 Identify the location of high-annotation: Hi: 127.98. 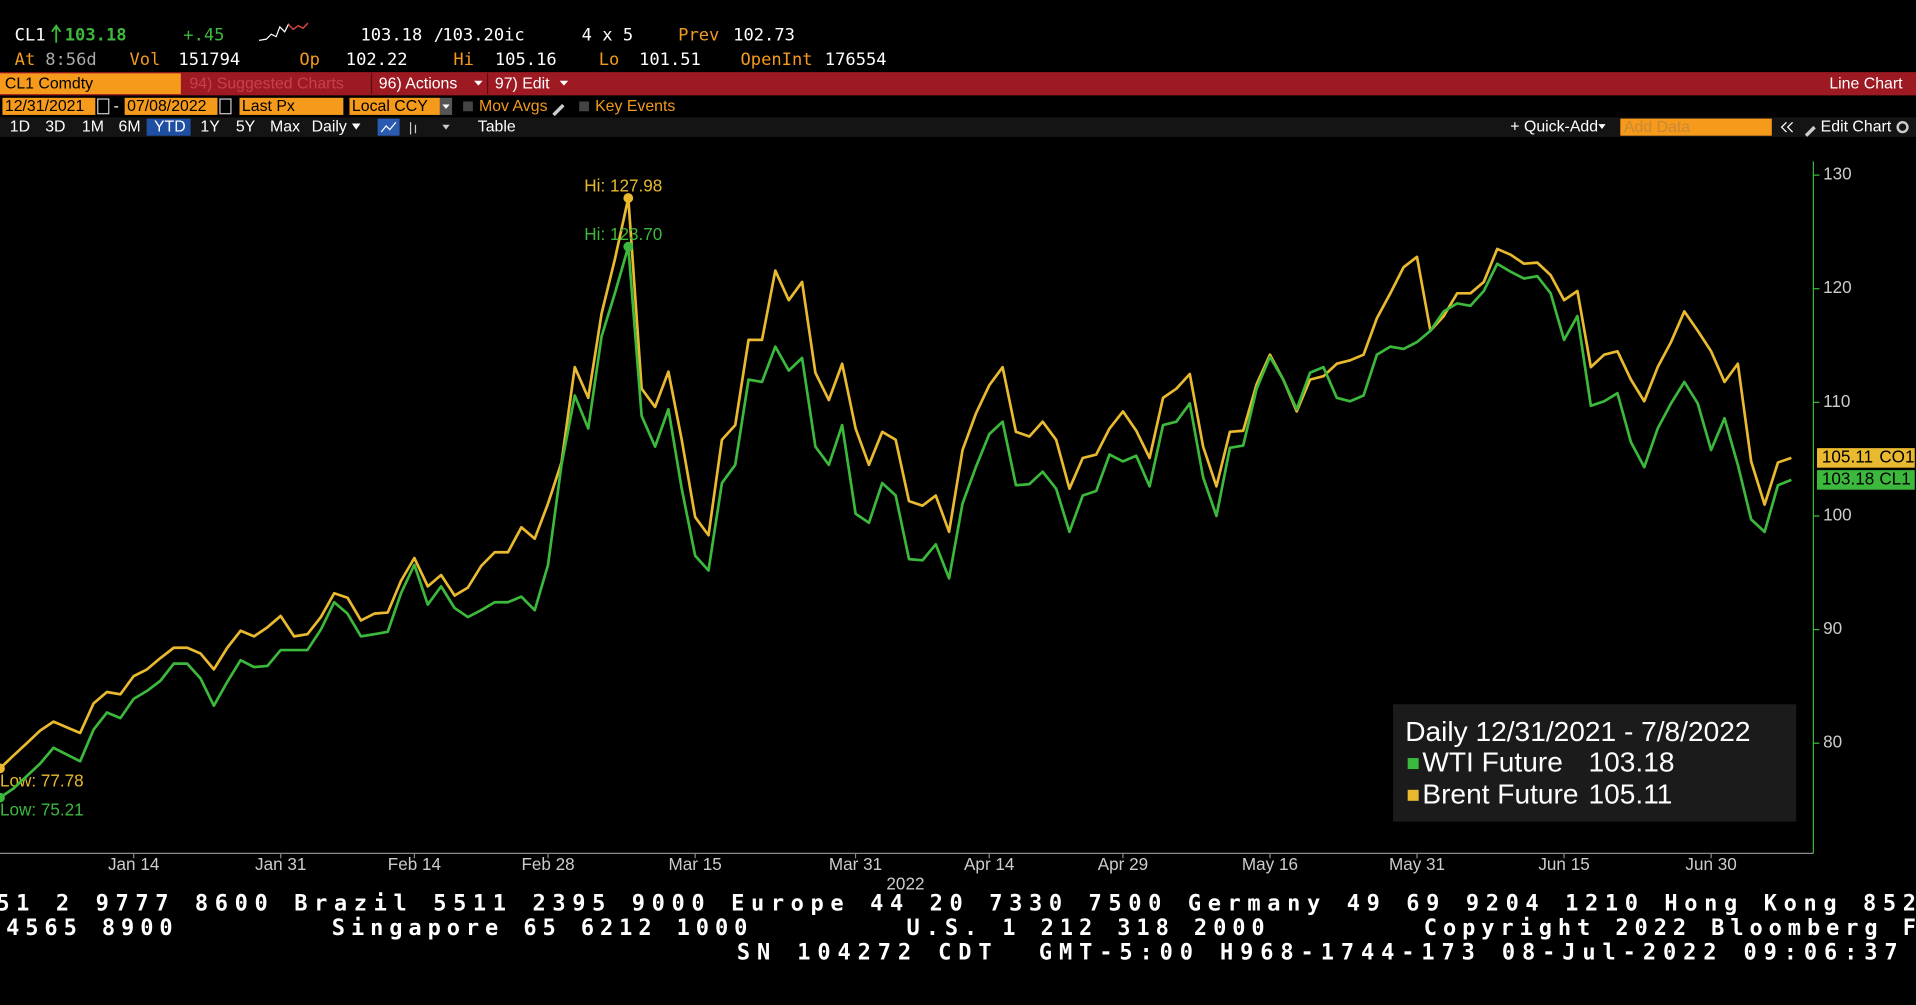
(623, 186).